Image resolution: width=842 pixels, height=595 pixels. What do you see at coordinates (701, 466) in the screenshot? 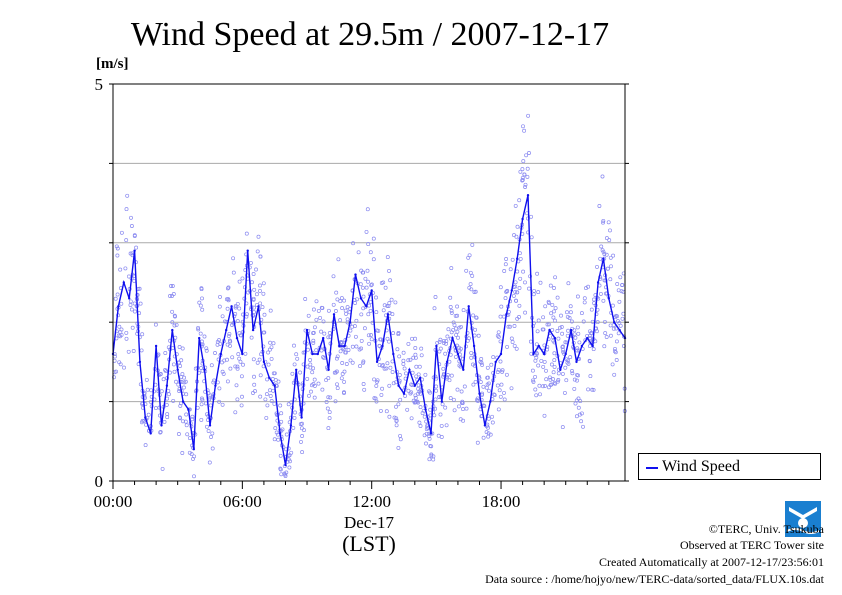
I see `legend-label: Wind Speed` at bounding box center [701, 466].